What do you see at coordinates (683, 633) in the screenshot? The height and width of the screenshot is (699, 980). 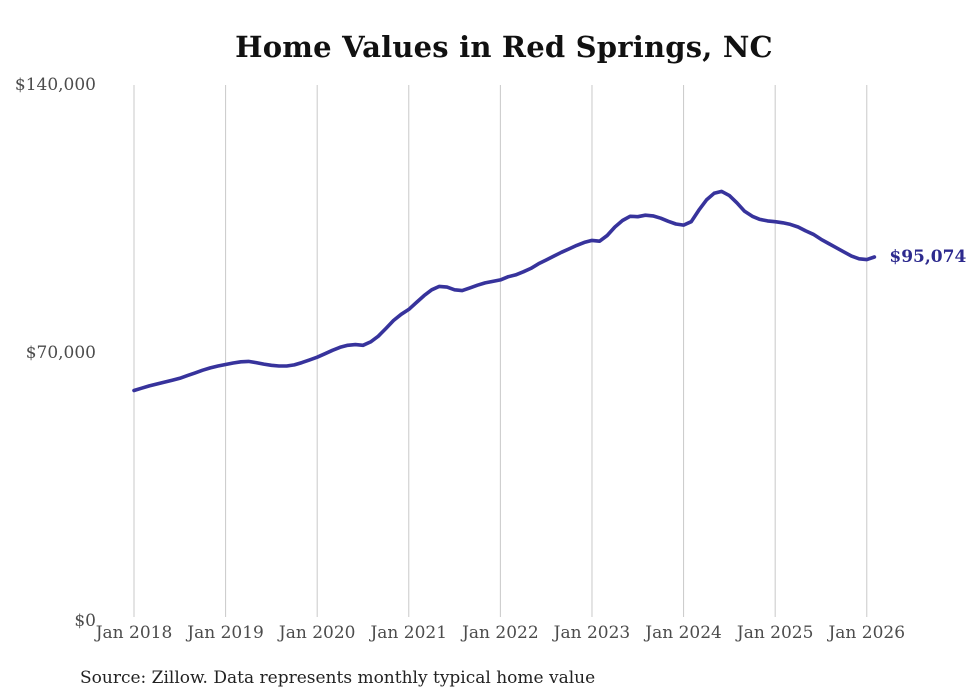 I see `x-axis-tick-label: Jan 2024` at bounding box center [683, 633].